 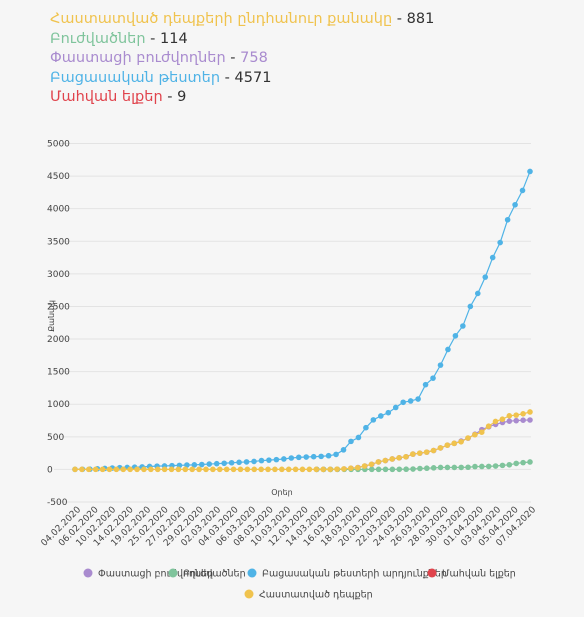 I want to click on stat-recovered: Բուժվածներ - 114, so click(x=242, y=40).